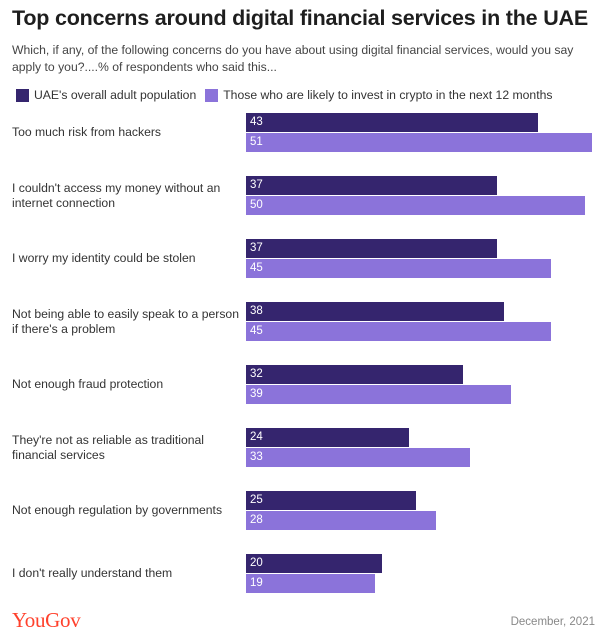  I want to click on category-label: I don't really understand them, so click(126, 573).